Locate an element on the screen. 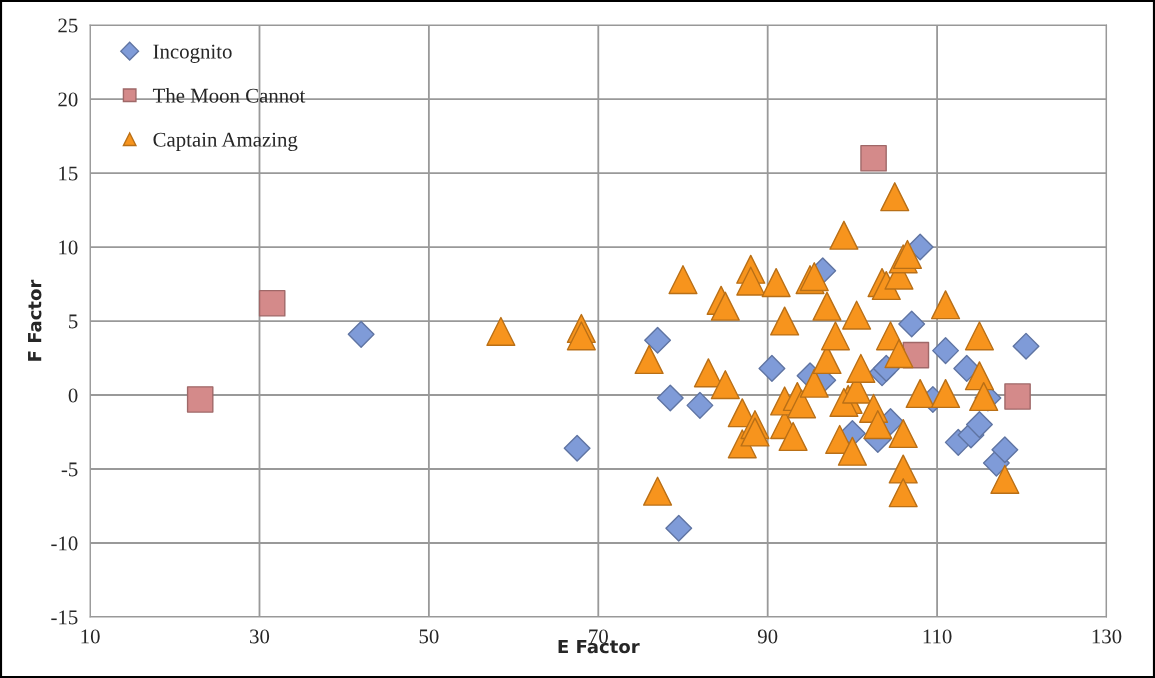  x-tick-label: 30 is located at coordinates (260, 636).